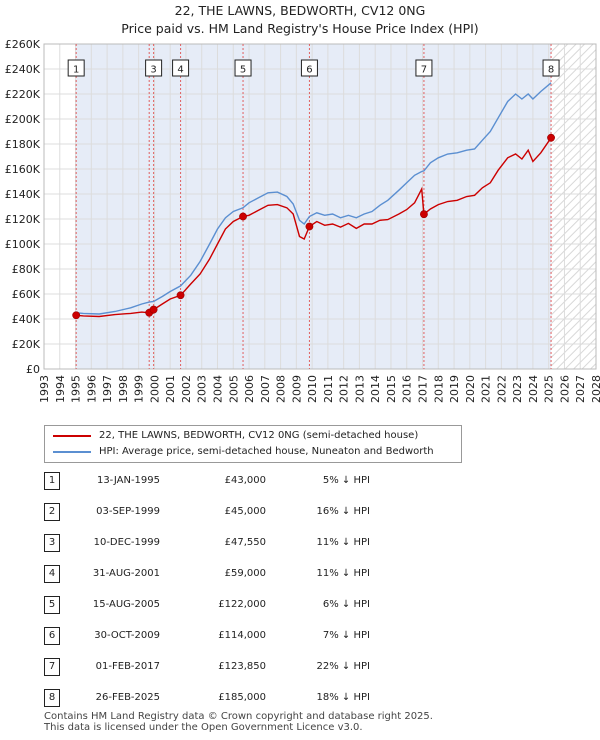 The width and height of the screenshot is (600, 740). Describe the element at coordinates (128, 480) in the screenshot. I see `sale-date: 13-JAN-1995` at that location.